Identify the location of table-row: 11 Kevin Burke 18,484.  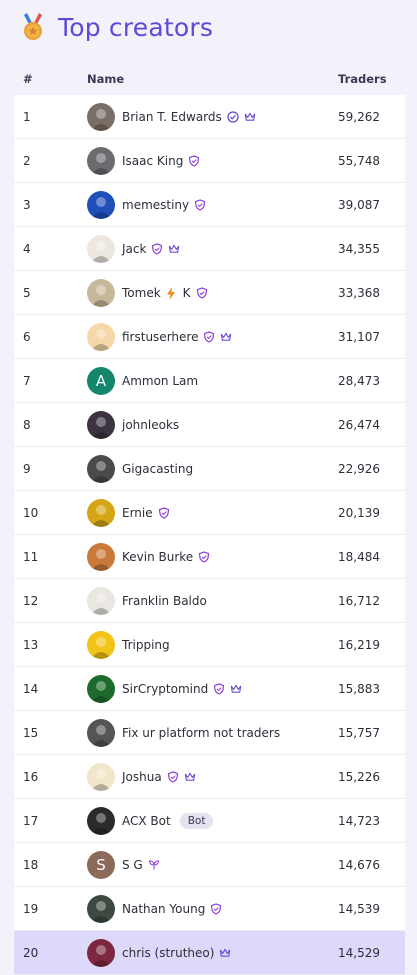
(209, 557).